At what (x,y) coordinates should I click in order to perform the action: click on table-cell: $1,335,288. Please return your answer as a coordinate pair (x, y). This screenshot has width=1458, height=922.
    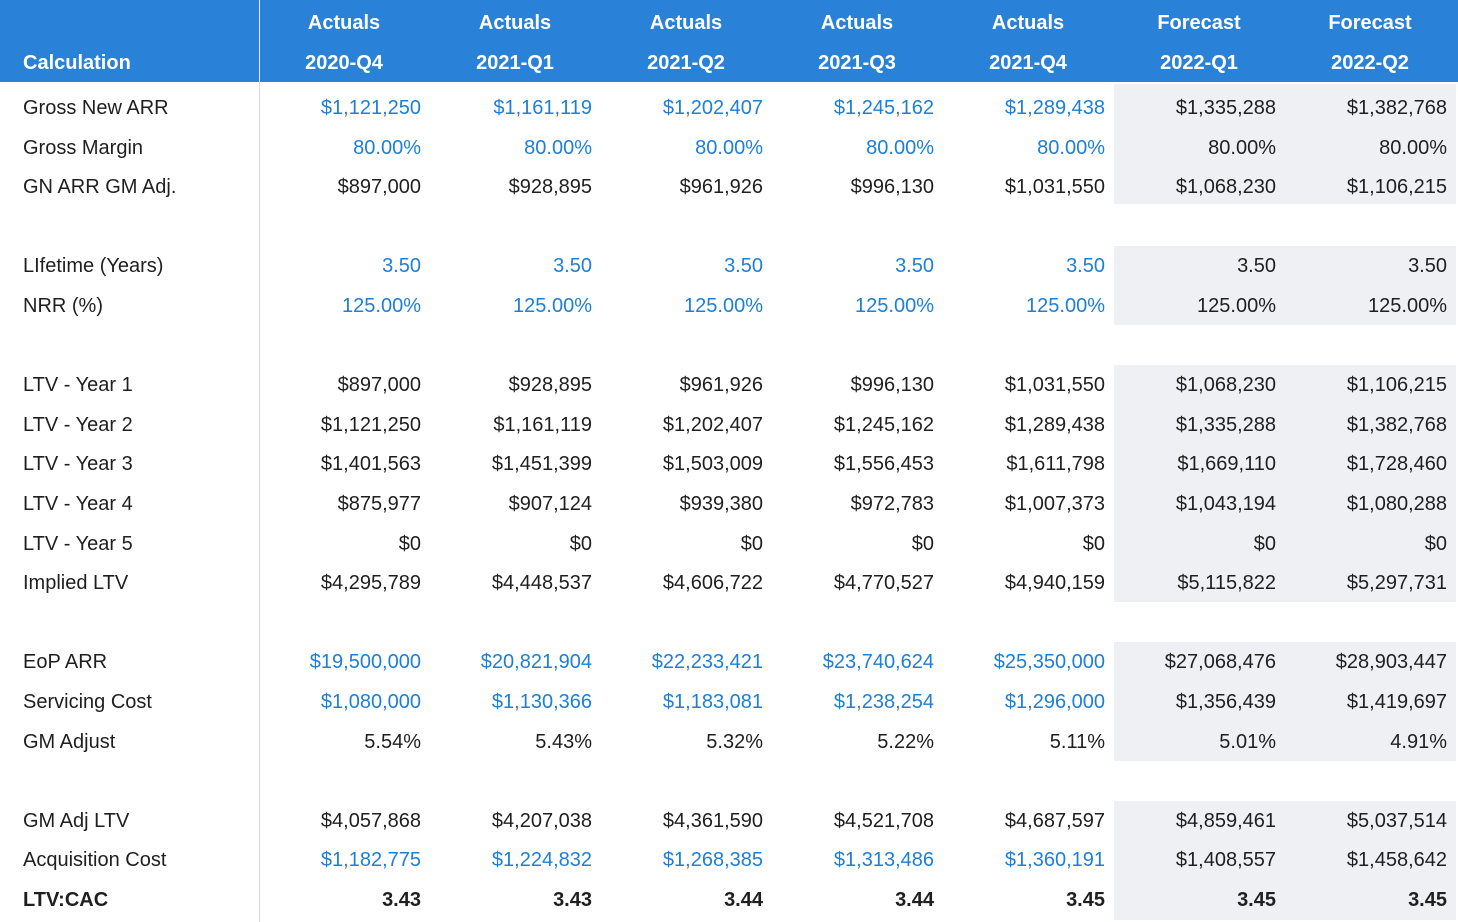
    Looking at the image, I should click on (1225, 425).